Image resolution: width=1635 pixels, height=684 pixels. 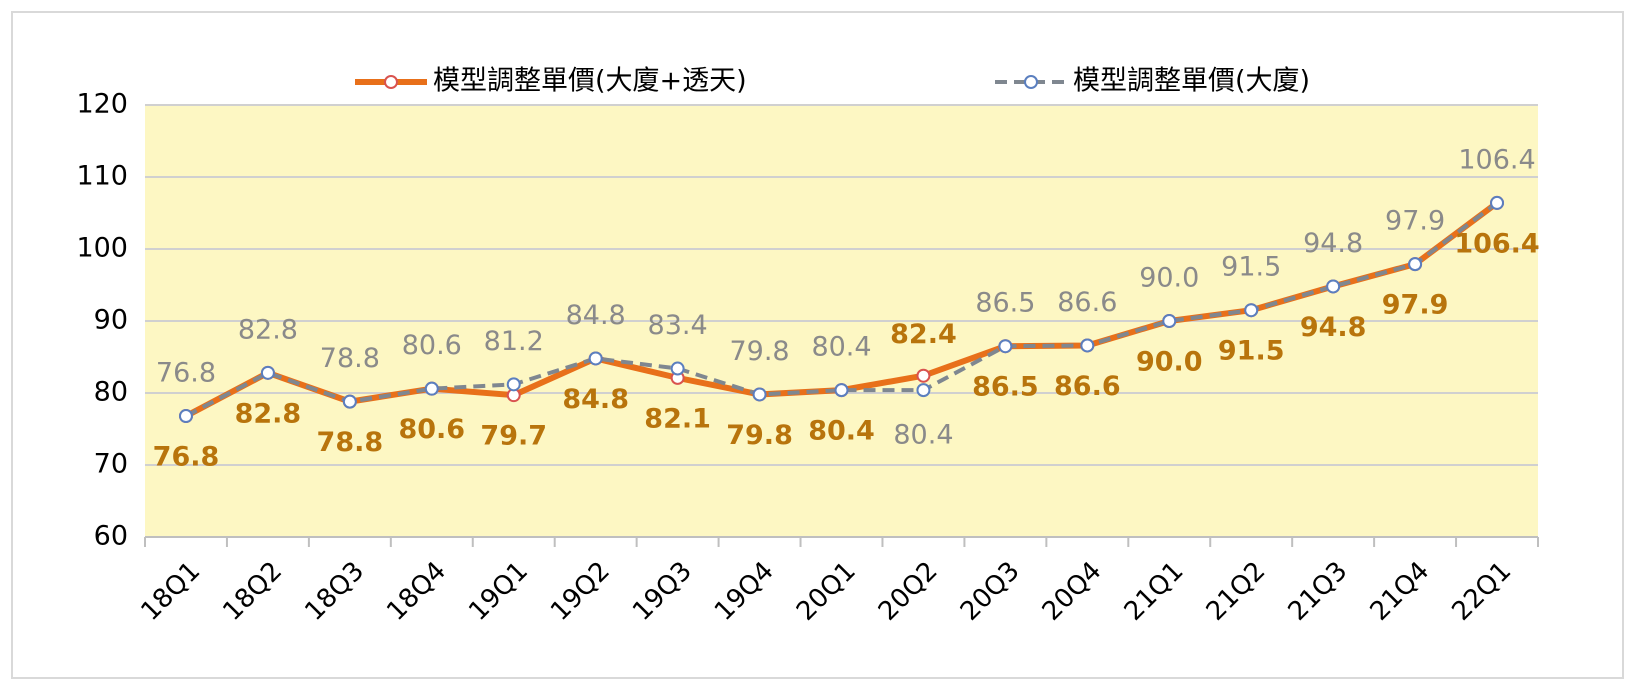 I want to click on data-label: 82.4, so click(x=923, y=334).